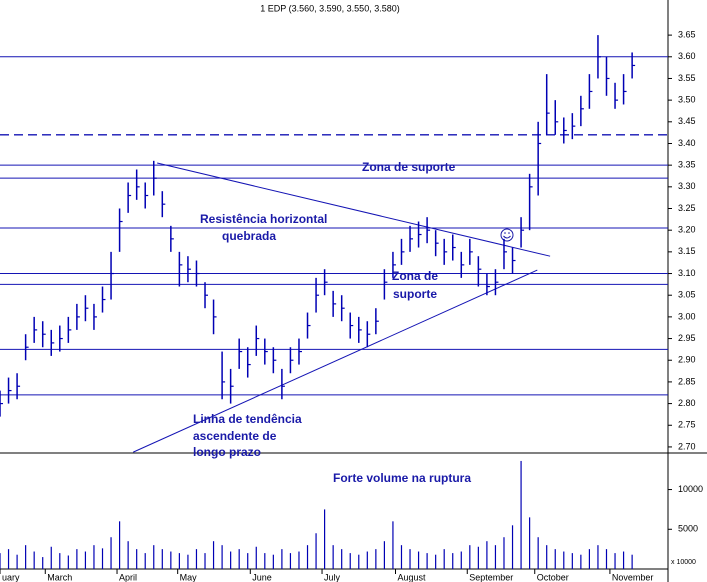 Image resolution: width=707 pixels, height=582 pixels. What do you see at coordinates (409, 167) in the screenshot?
I see `annotation: Zona de suporte` at bounding box center [409, 167].